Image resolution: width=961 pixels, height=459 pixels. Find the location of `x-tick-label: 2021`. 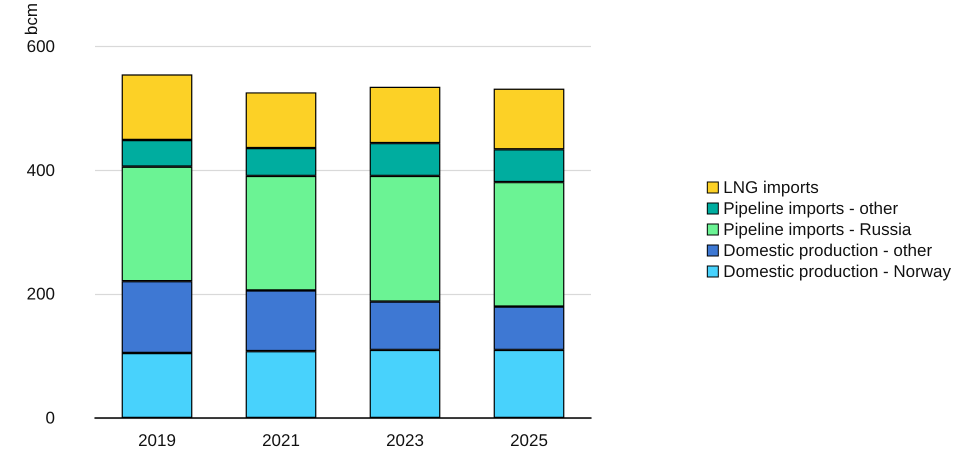

x-tick-label: 2021 is located at coordinates (281, 440).